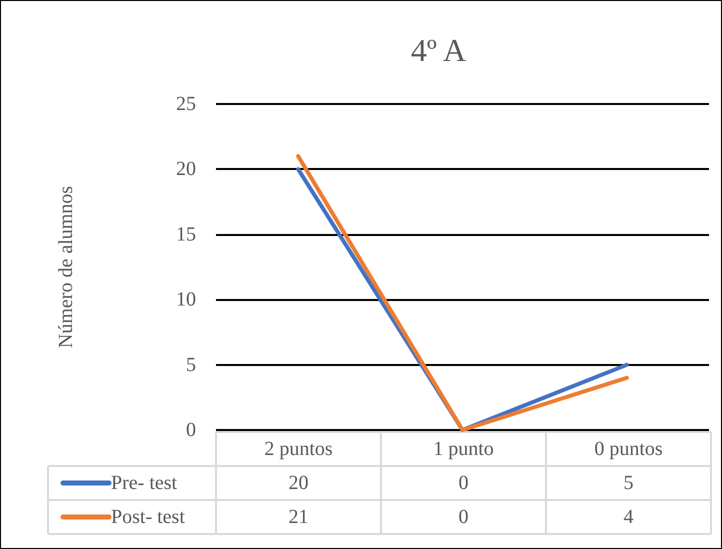  I want to click on data-label: 20, so click(298, 483).